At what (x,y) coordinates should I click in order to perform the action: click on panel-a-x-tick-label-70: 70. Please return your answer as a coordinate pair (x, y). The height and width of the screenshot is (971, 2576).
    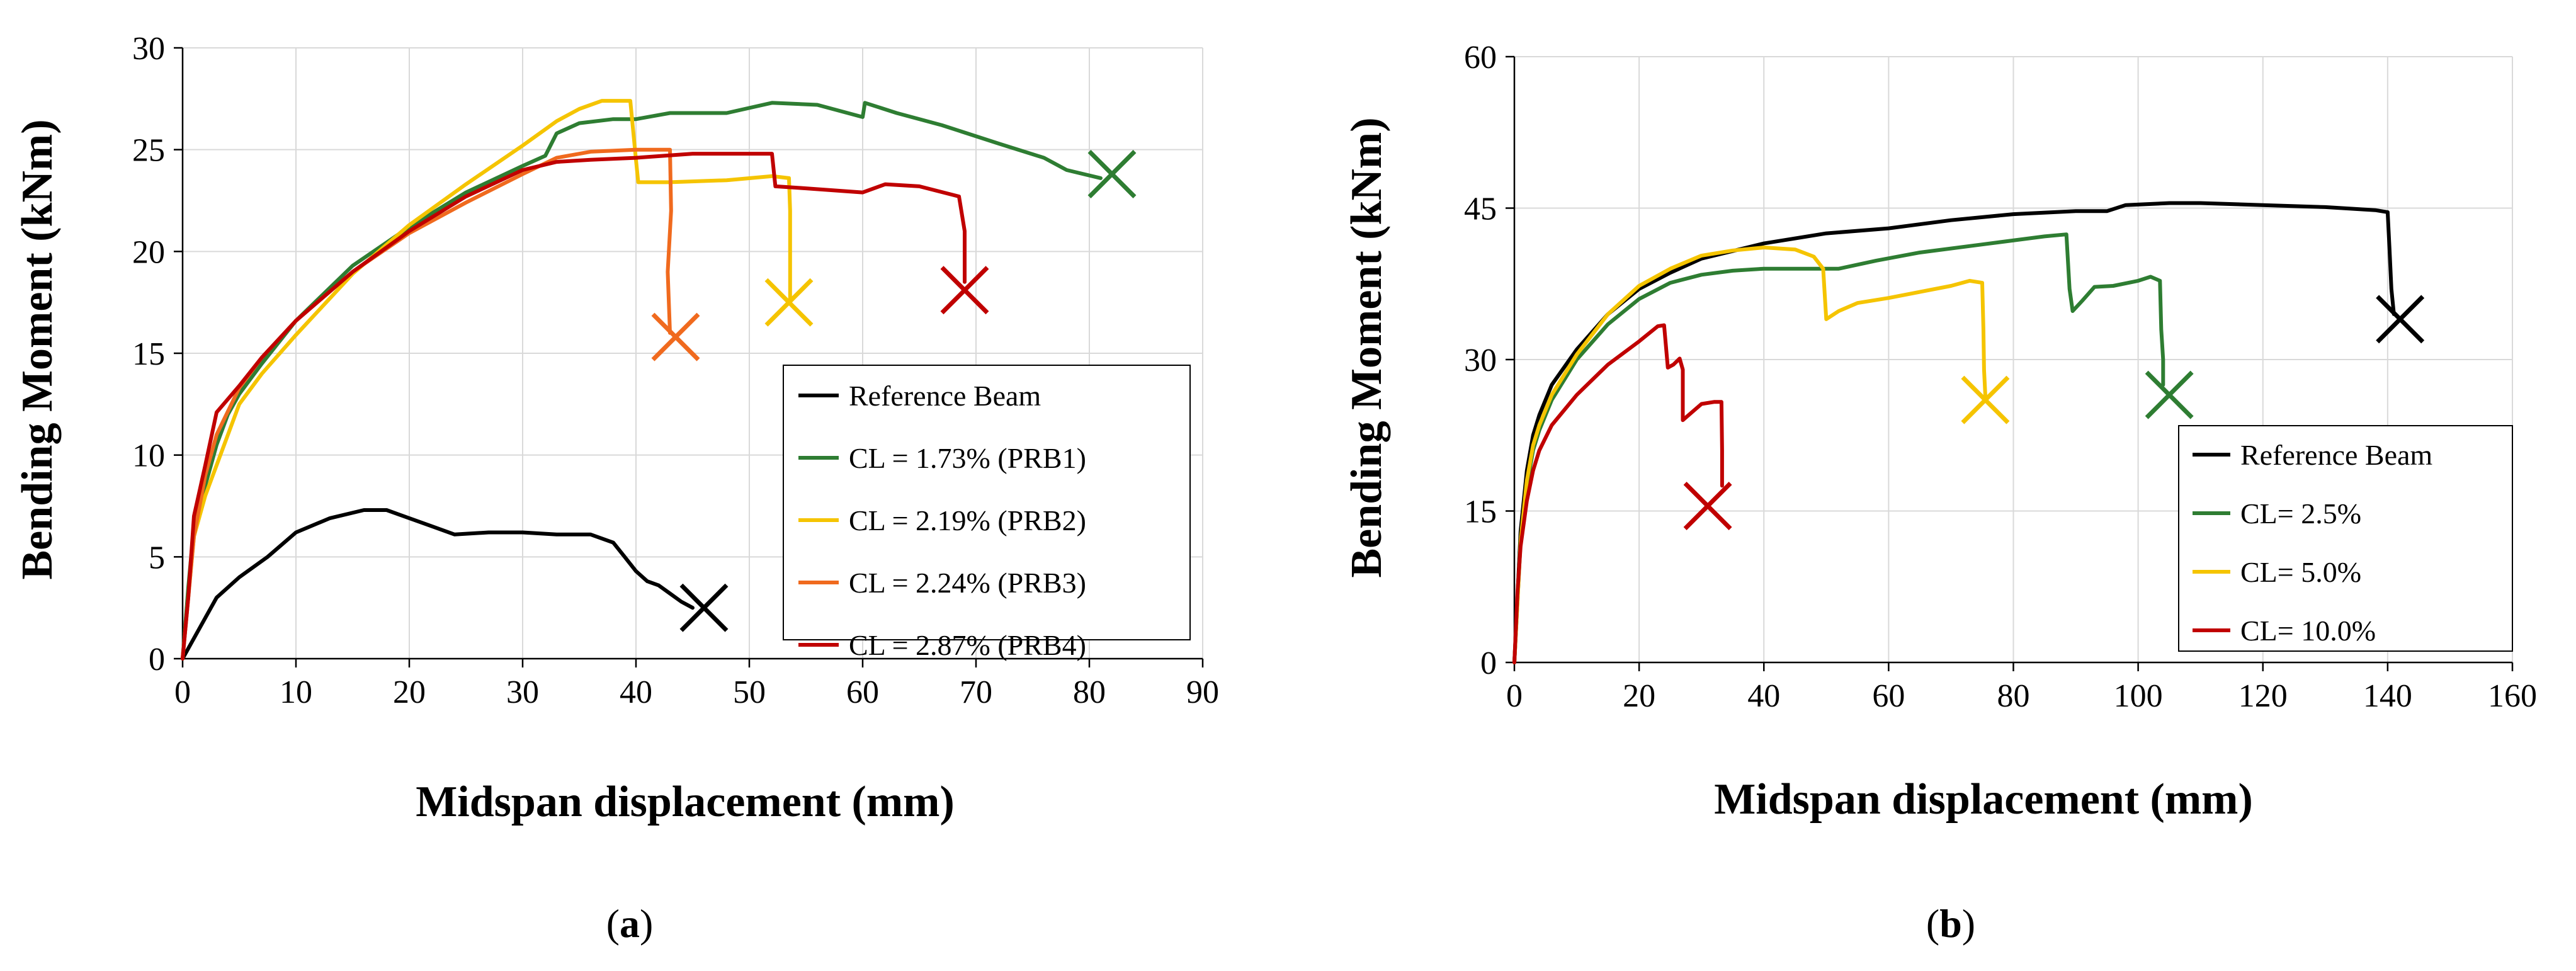
    Looking at the image, I should click on (976, 692).